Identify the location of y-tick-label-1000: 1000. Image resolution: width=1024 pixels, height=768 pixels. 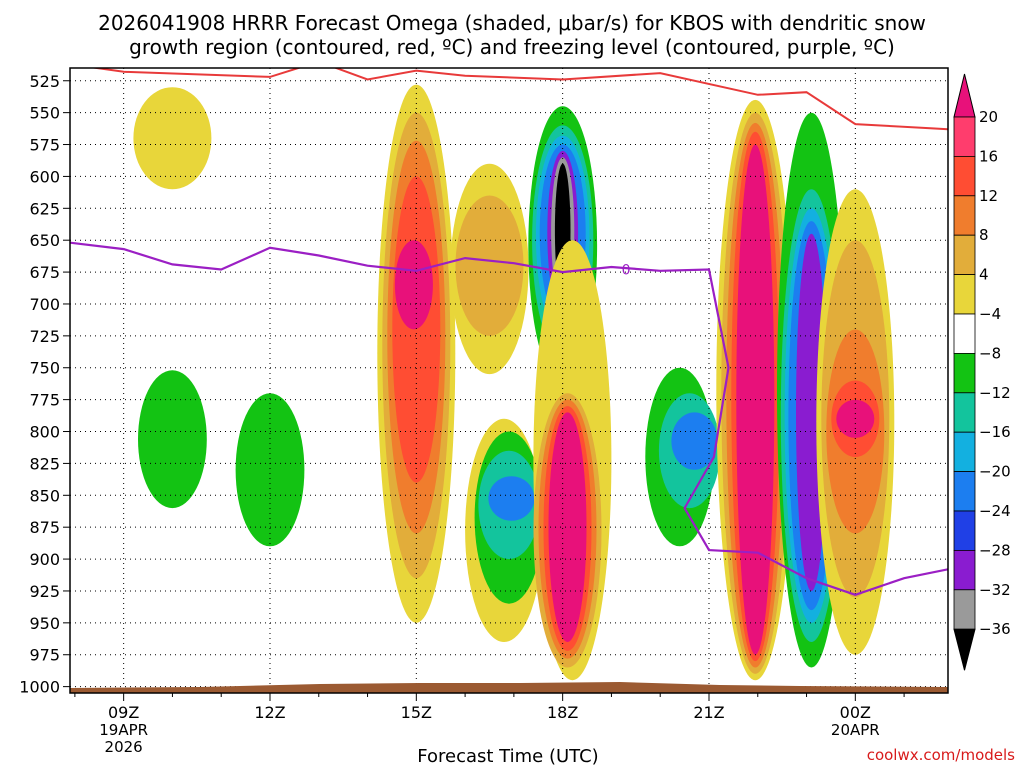
(39, 687).